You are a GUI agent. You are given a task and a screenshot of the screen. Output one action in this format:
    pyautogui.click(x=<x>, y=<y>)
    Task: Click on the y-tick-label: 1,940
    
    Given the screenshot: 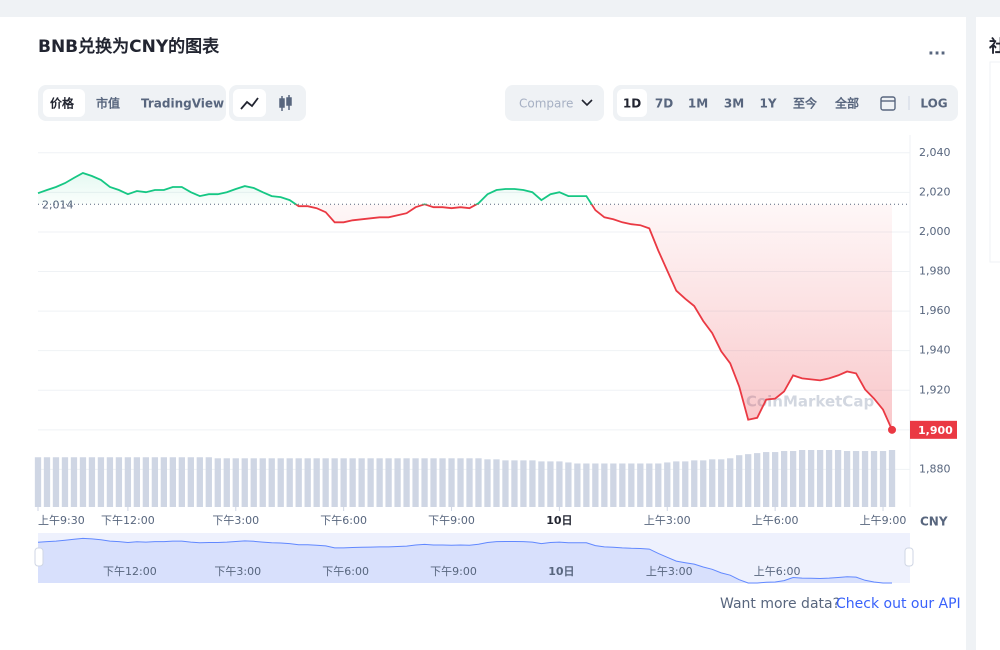 What is the action you would take?
    pyautogui.click(x=935, y=350)
    